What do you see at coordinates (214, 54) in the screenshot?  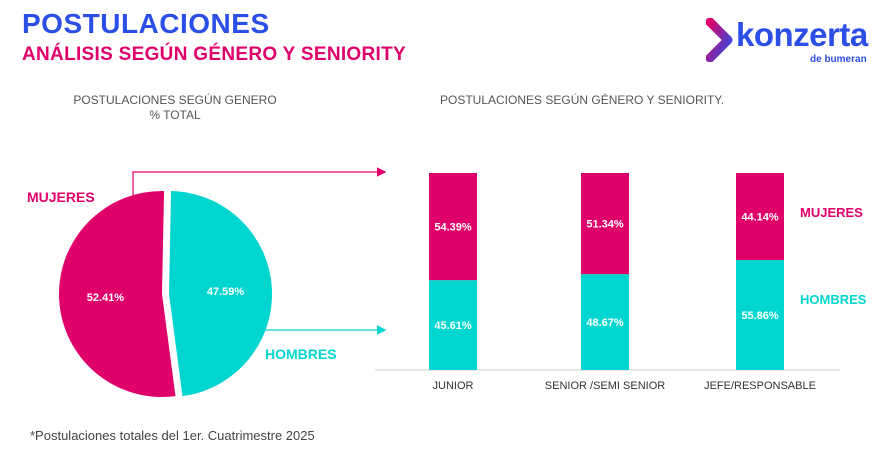 I see `page-subtitle: ANÁLISIS SEGÚN GÉNERO Y SENIORITY` at bounding box center [214, 54].